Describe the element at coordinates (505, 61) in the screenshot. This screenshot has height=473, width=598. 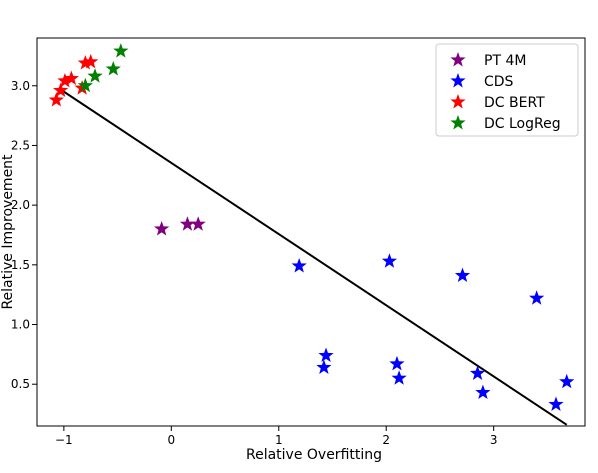
I see `legend-label-pt-4m: PT 4M` at that location.